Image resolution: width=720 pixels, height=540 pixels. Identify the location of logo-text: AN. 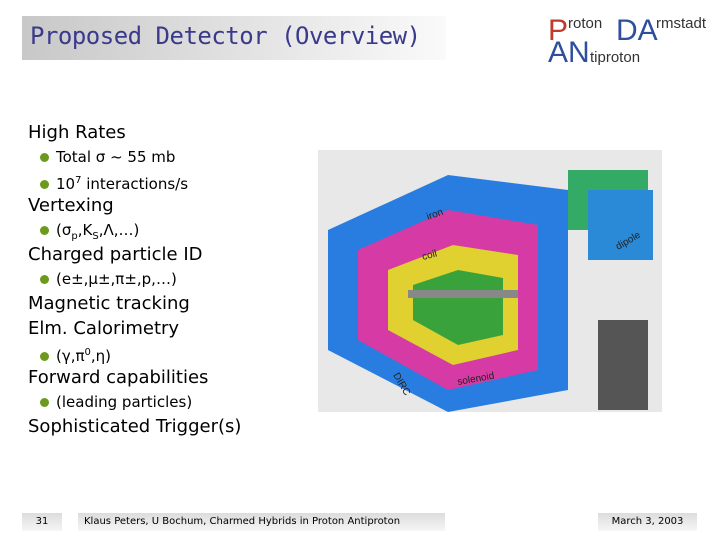
(569, 52).